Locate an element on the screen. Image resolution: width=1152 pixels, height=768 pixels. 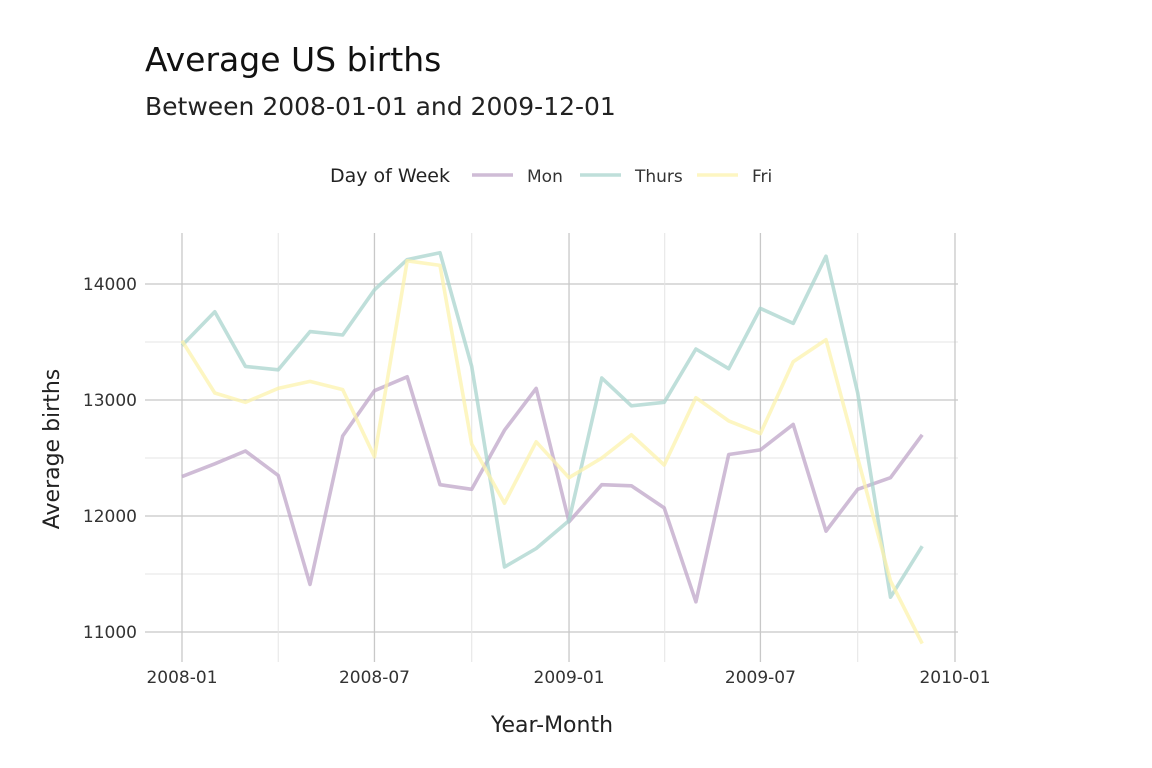
x-tick-label: 2009-01 is located at coordinates (569, 678).